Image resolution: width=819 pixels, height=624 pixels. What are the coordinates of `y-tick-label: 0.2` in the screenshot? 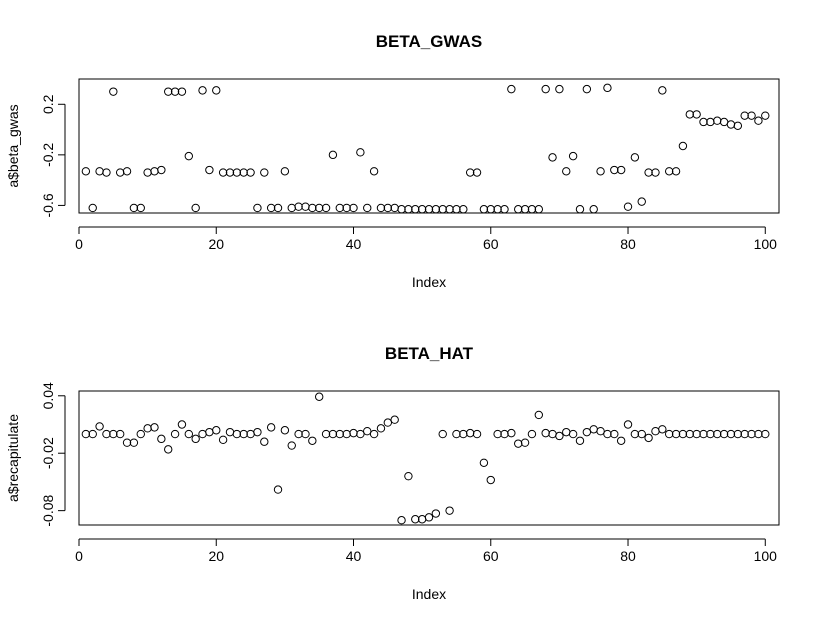 It's located at (48, 104).